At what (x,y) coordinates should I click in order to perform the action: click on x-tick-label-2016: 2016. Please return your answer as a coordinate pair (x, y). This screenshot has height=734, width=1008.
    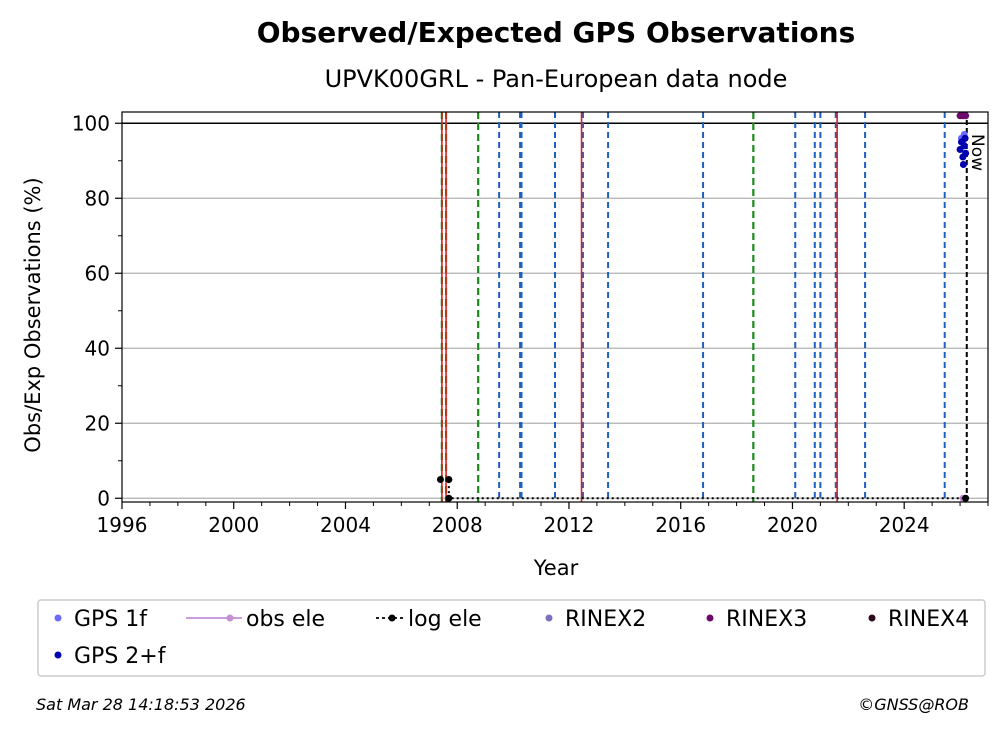
    Looking at the image, I should click on (680, 525).